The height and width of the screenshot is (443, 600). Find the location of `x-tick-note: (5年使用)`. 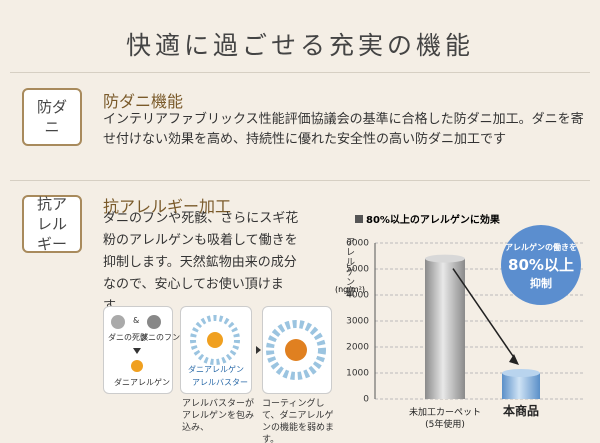

x-tick-note: (5年使用) is located at coordinates (445, 424).